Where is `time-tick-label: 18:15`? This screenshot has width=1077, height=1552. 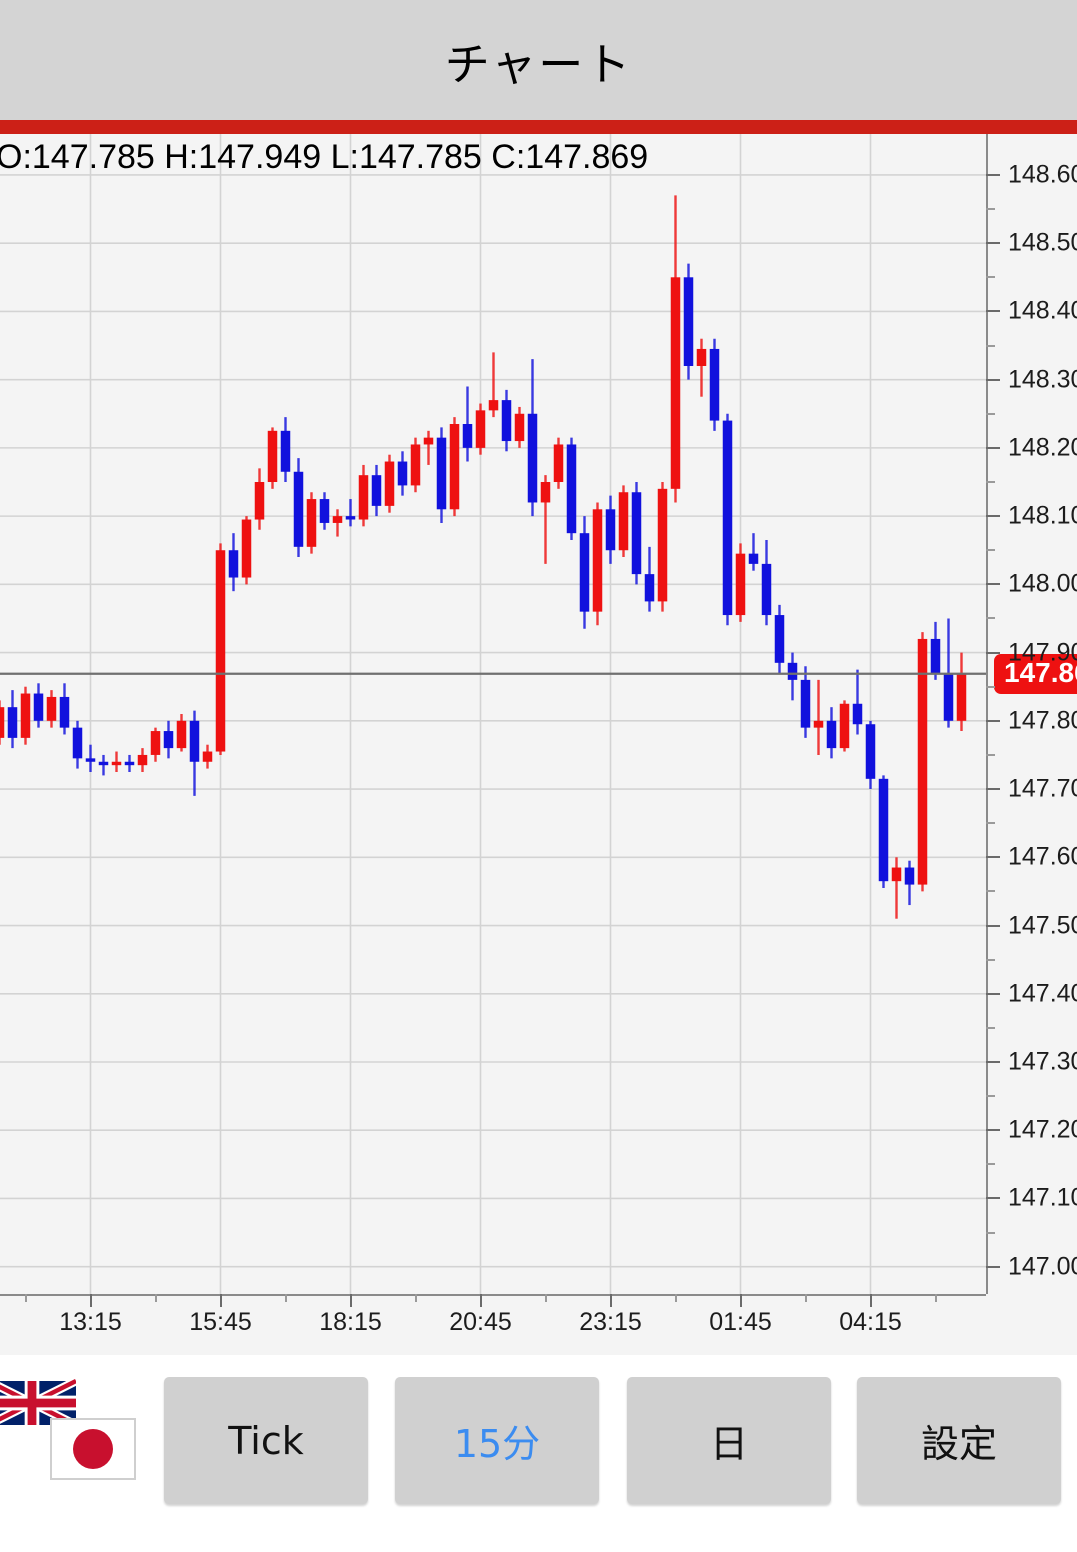 time-tick-label: 18:15 is located at coordinates (350, 1322).